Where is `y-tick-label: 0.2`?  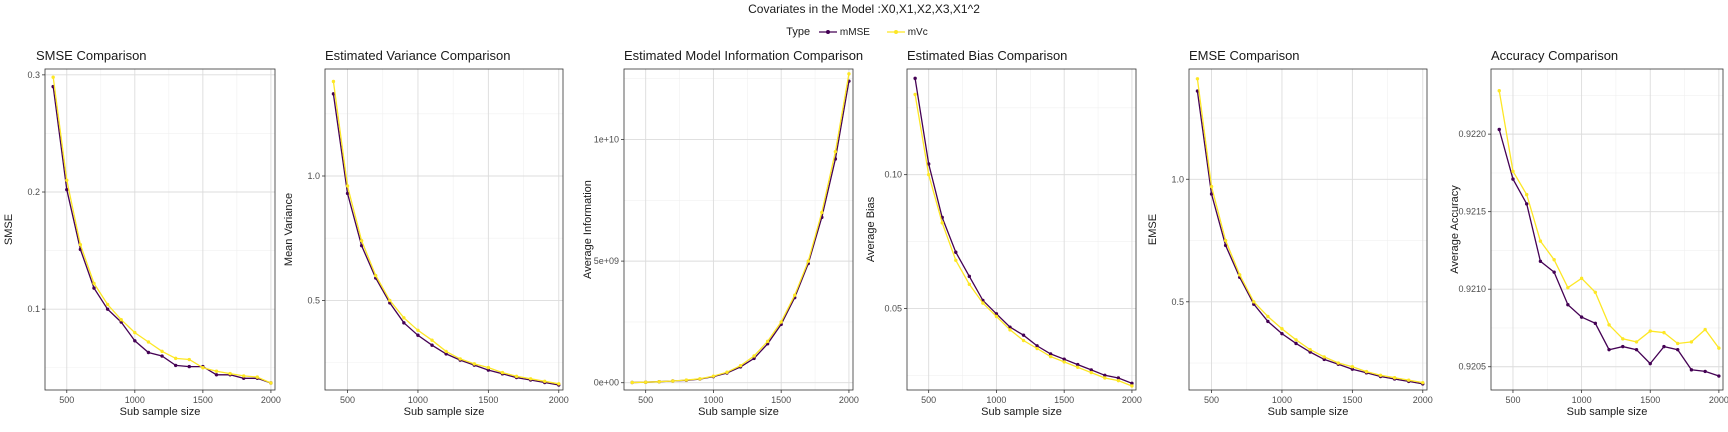 y-tick-label: 0.2 is located at coordinates (33, 192).